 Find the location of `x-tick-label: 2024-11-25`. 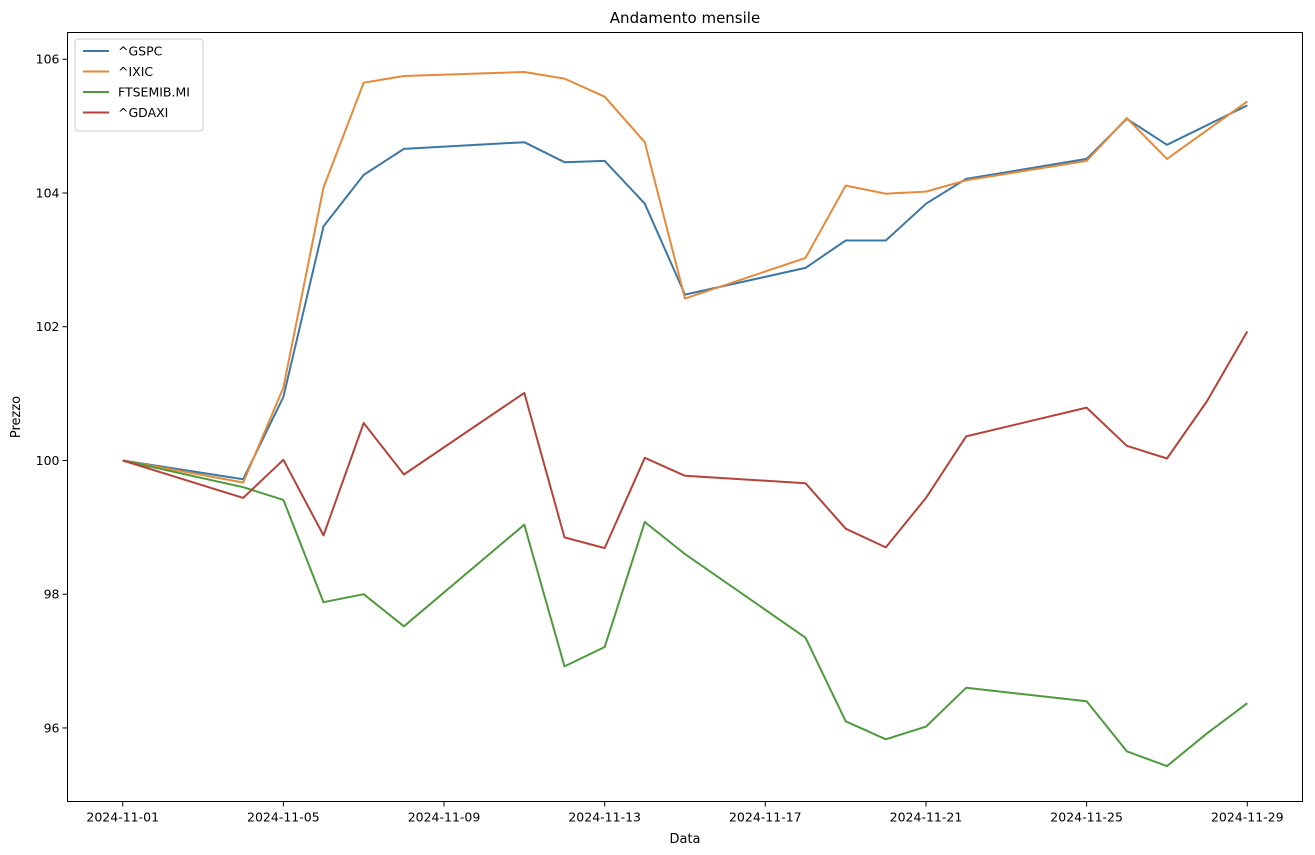

x-tick-label: 2024-11-25 is located at coordinates (1086, 817).